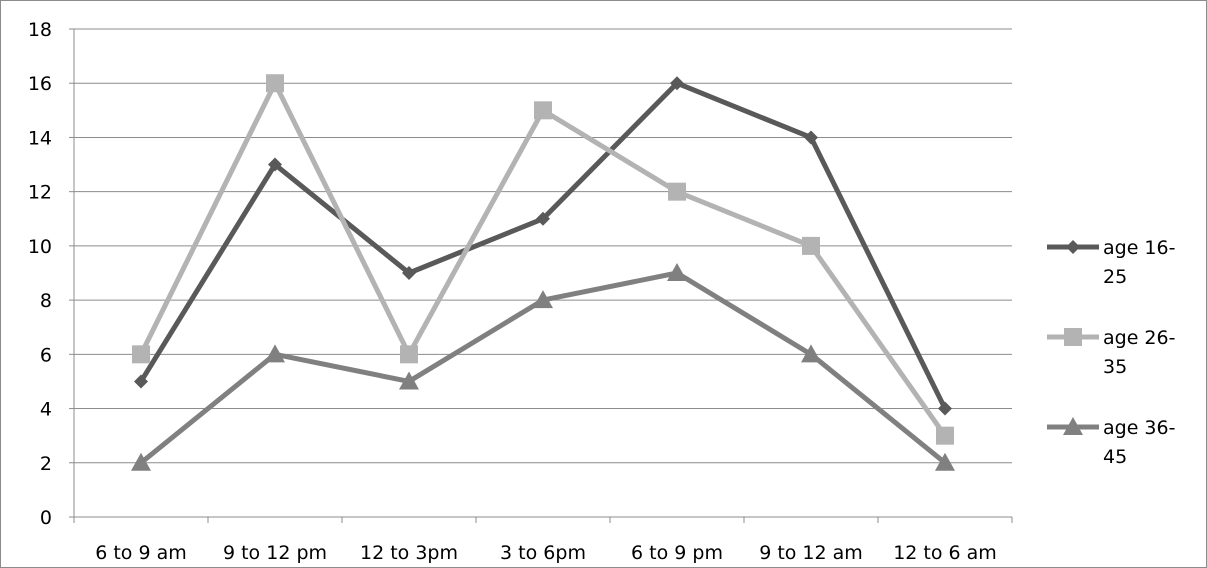 Image resolution: width=1207 pixels, height=568 pixels. Describe the element at coordinates (275, 553) in the screenshot. I see `x-tick-label: 9 to 12 pm` at that location.